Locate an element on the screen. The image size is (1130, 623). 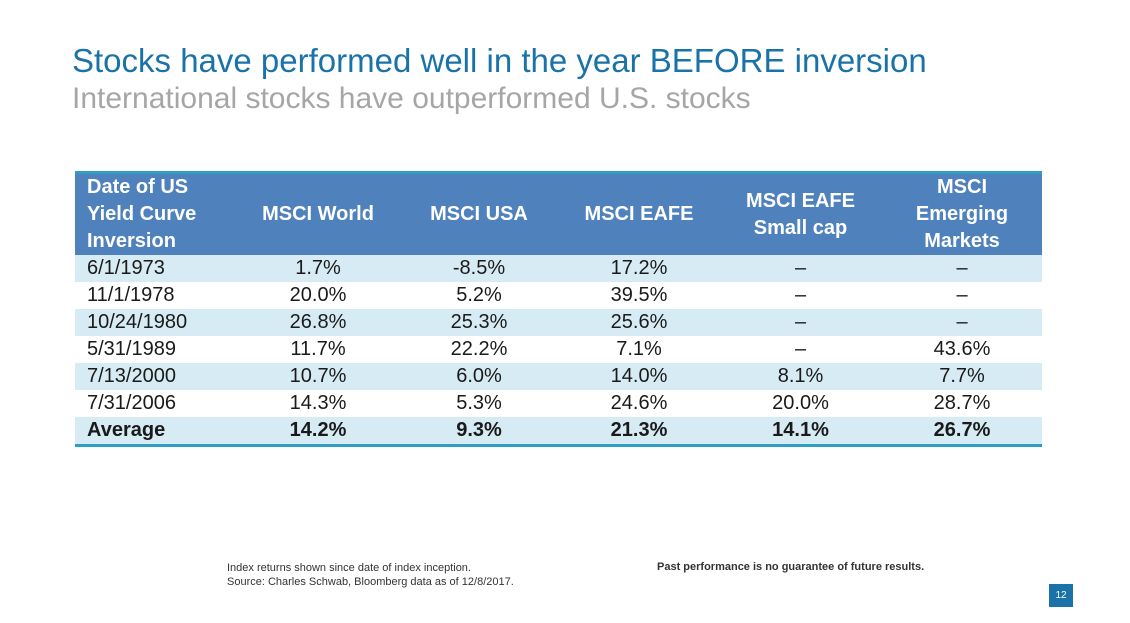
header-line: MSCI is located at coordinates (962, 187).